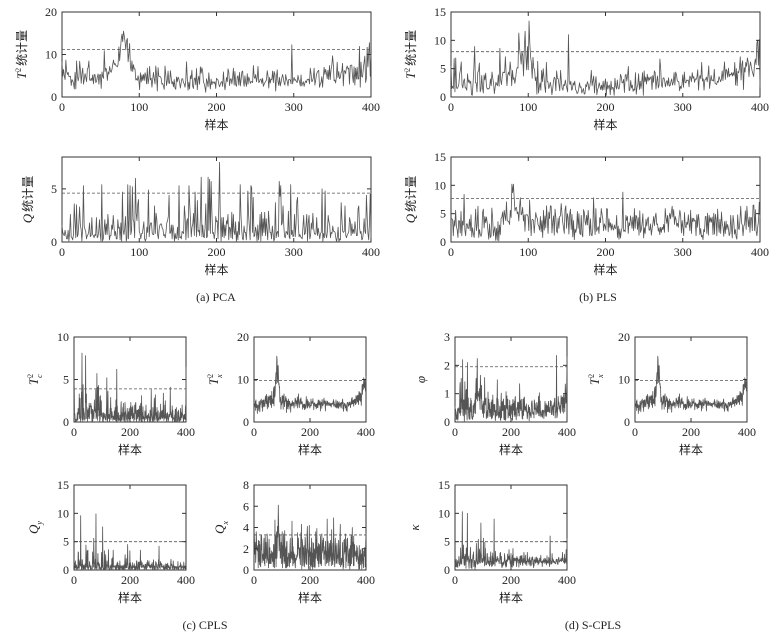 The width and height of the screenshot is (771, 636). I want to click on chart-pls-q: 0 100 200 300 400 0 5 10 15 样本 Q统计量, so click(586, 213).